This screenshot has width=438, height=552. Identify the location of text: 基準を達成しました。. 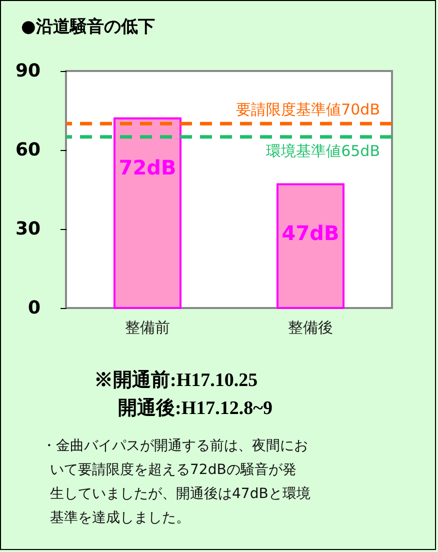
(120, 518).